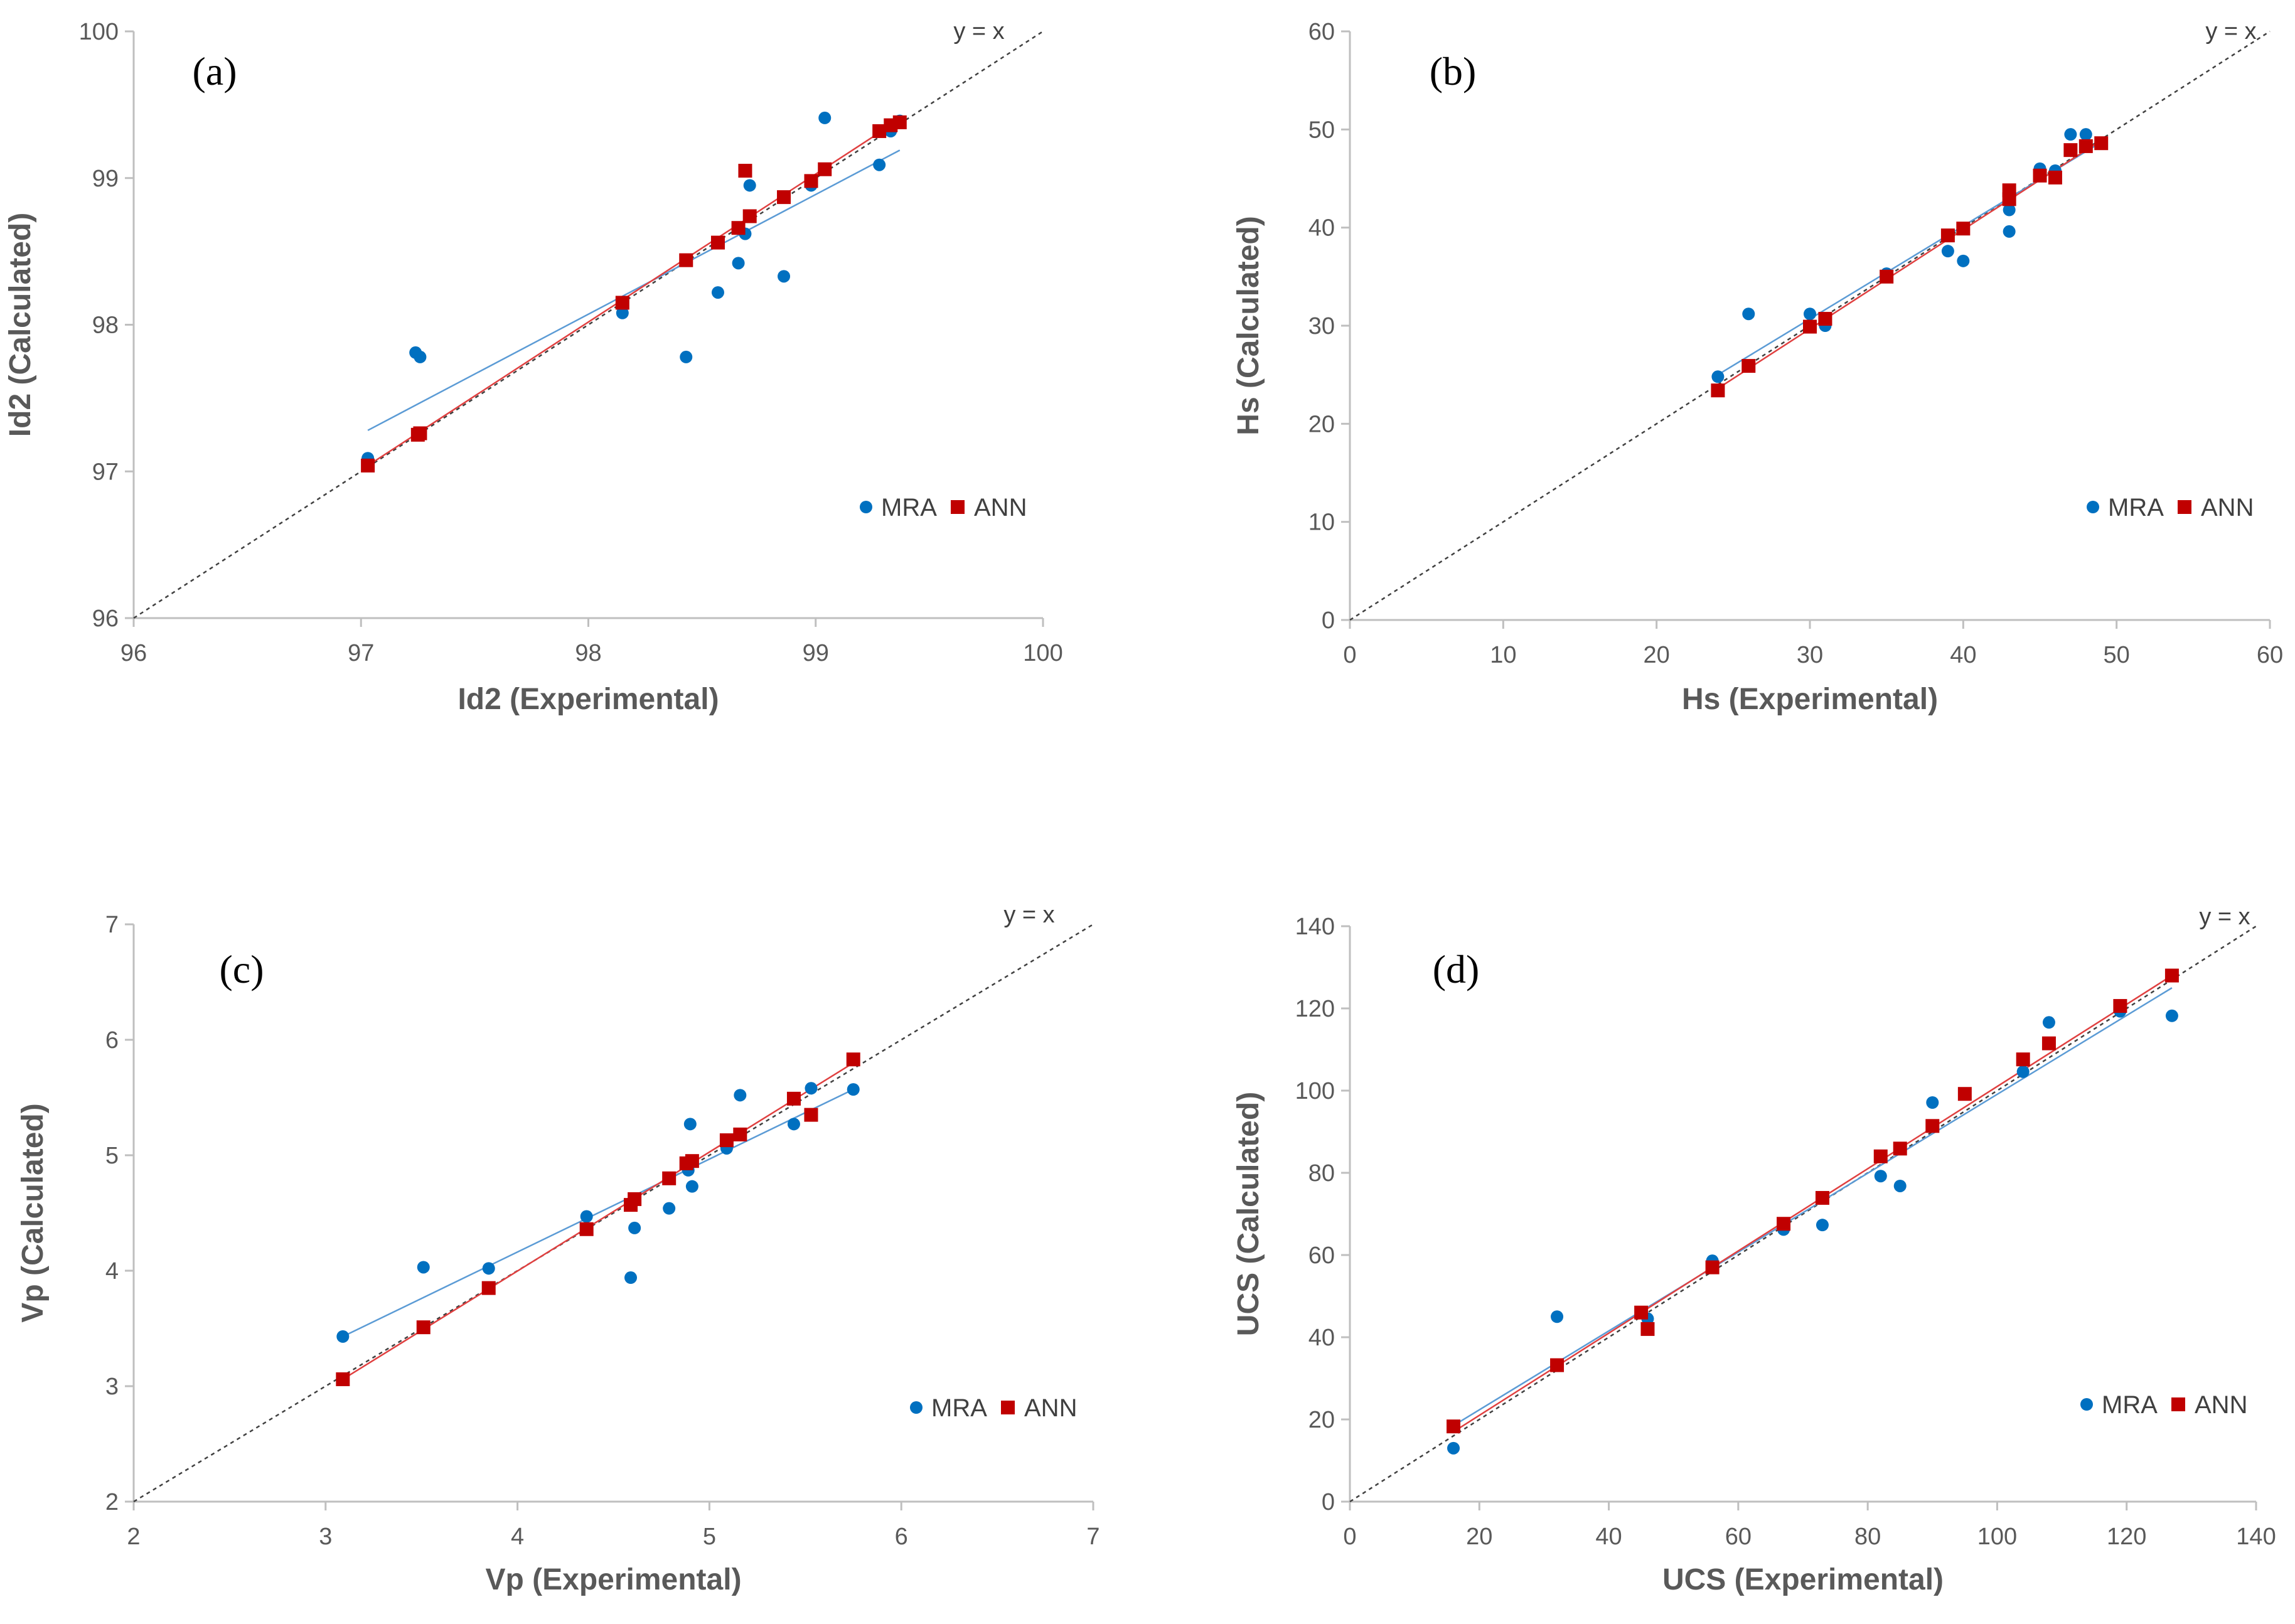  What do you see at coordinates (133, 653) in the screenshot?
I see `x-tick-label: 96` at bounding box center [133, 653].